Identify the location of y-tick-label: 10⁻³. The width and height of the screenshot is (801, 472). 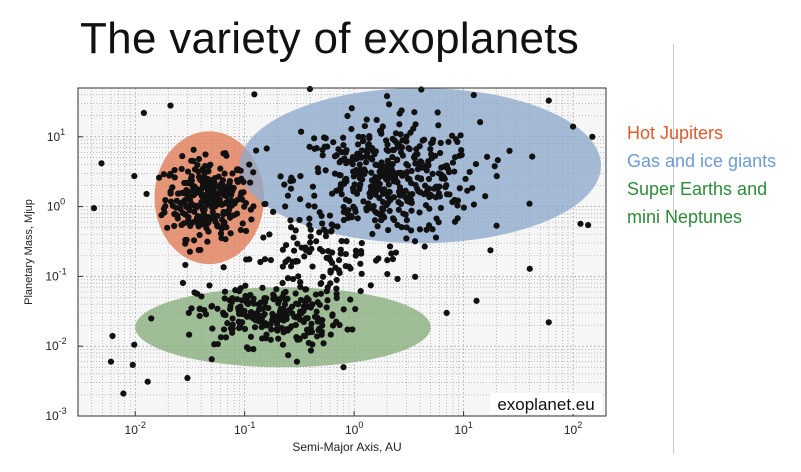
(55, 414).